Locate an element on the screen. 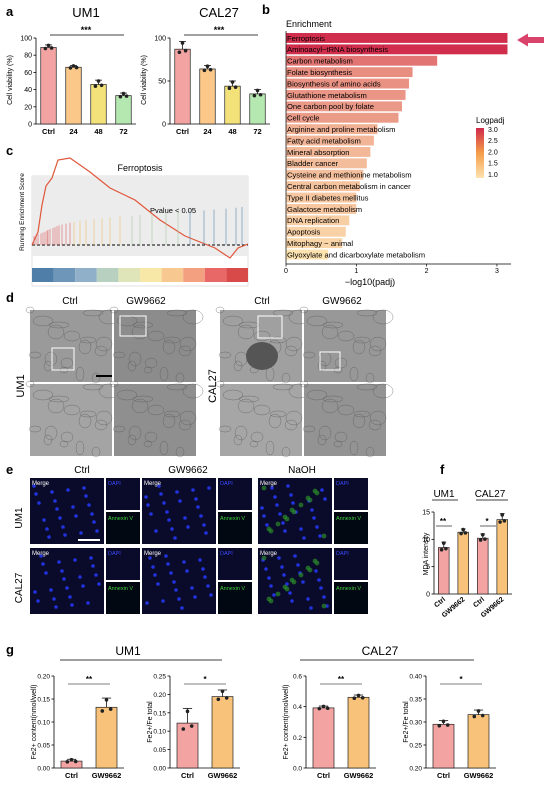  x-axis-label: −log10(padj) is located at coordinates (370, 282).